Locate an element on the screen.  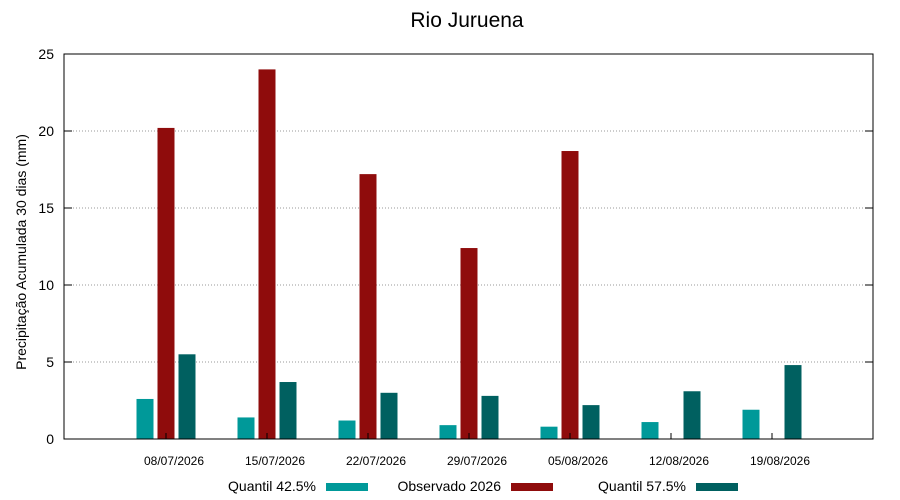
x-tick-label: 12/08/2026 is located at coordinates (679, 461).